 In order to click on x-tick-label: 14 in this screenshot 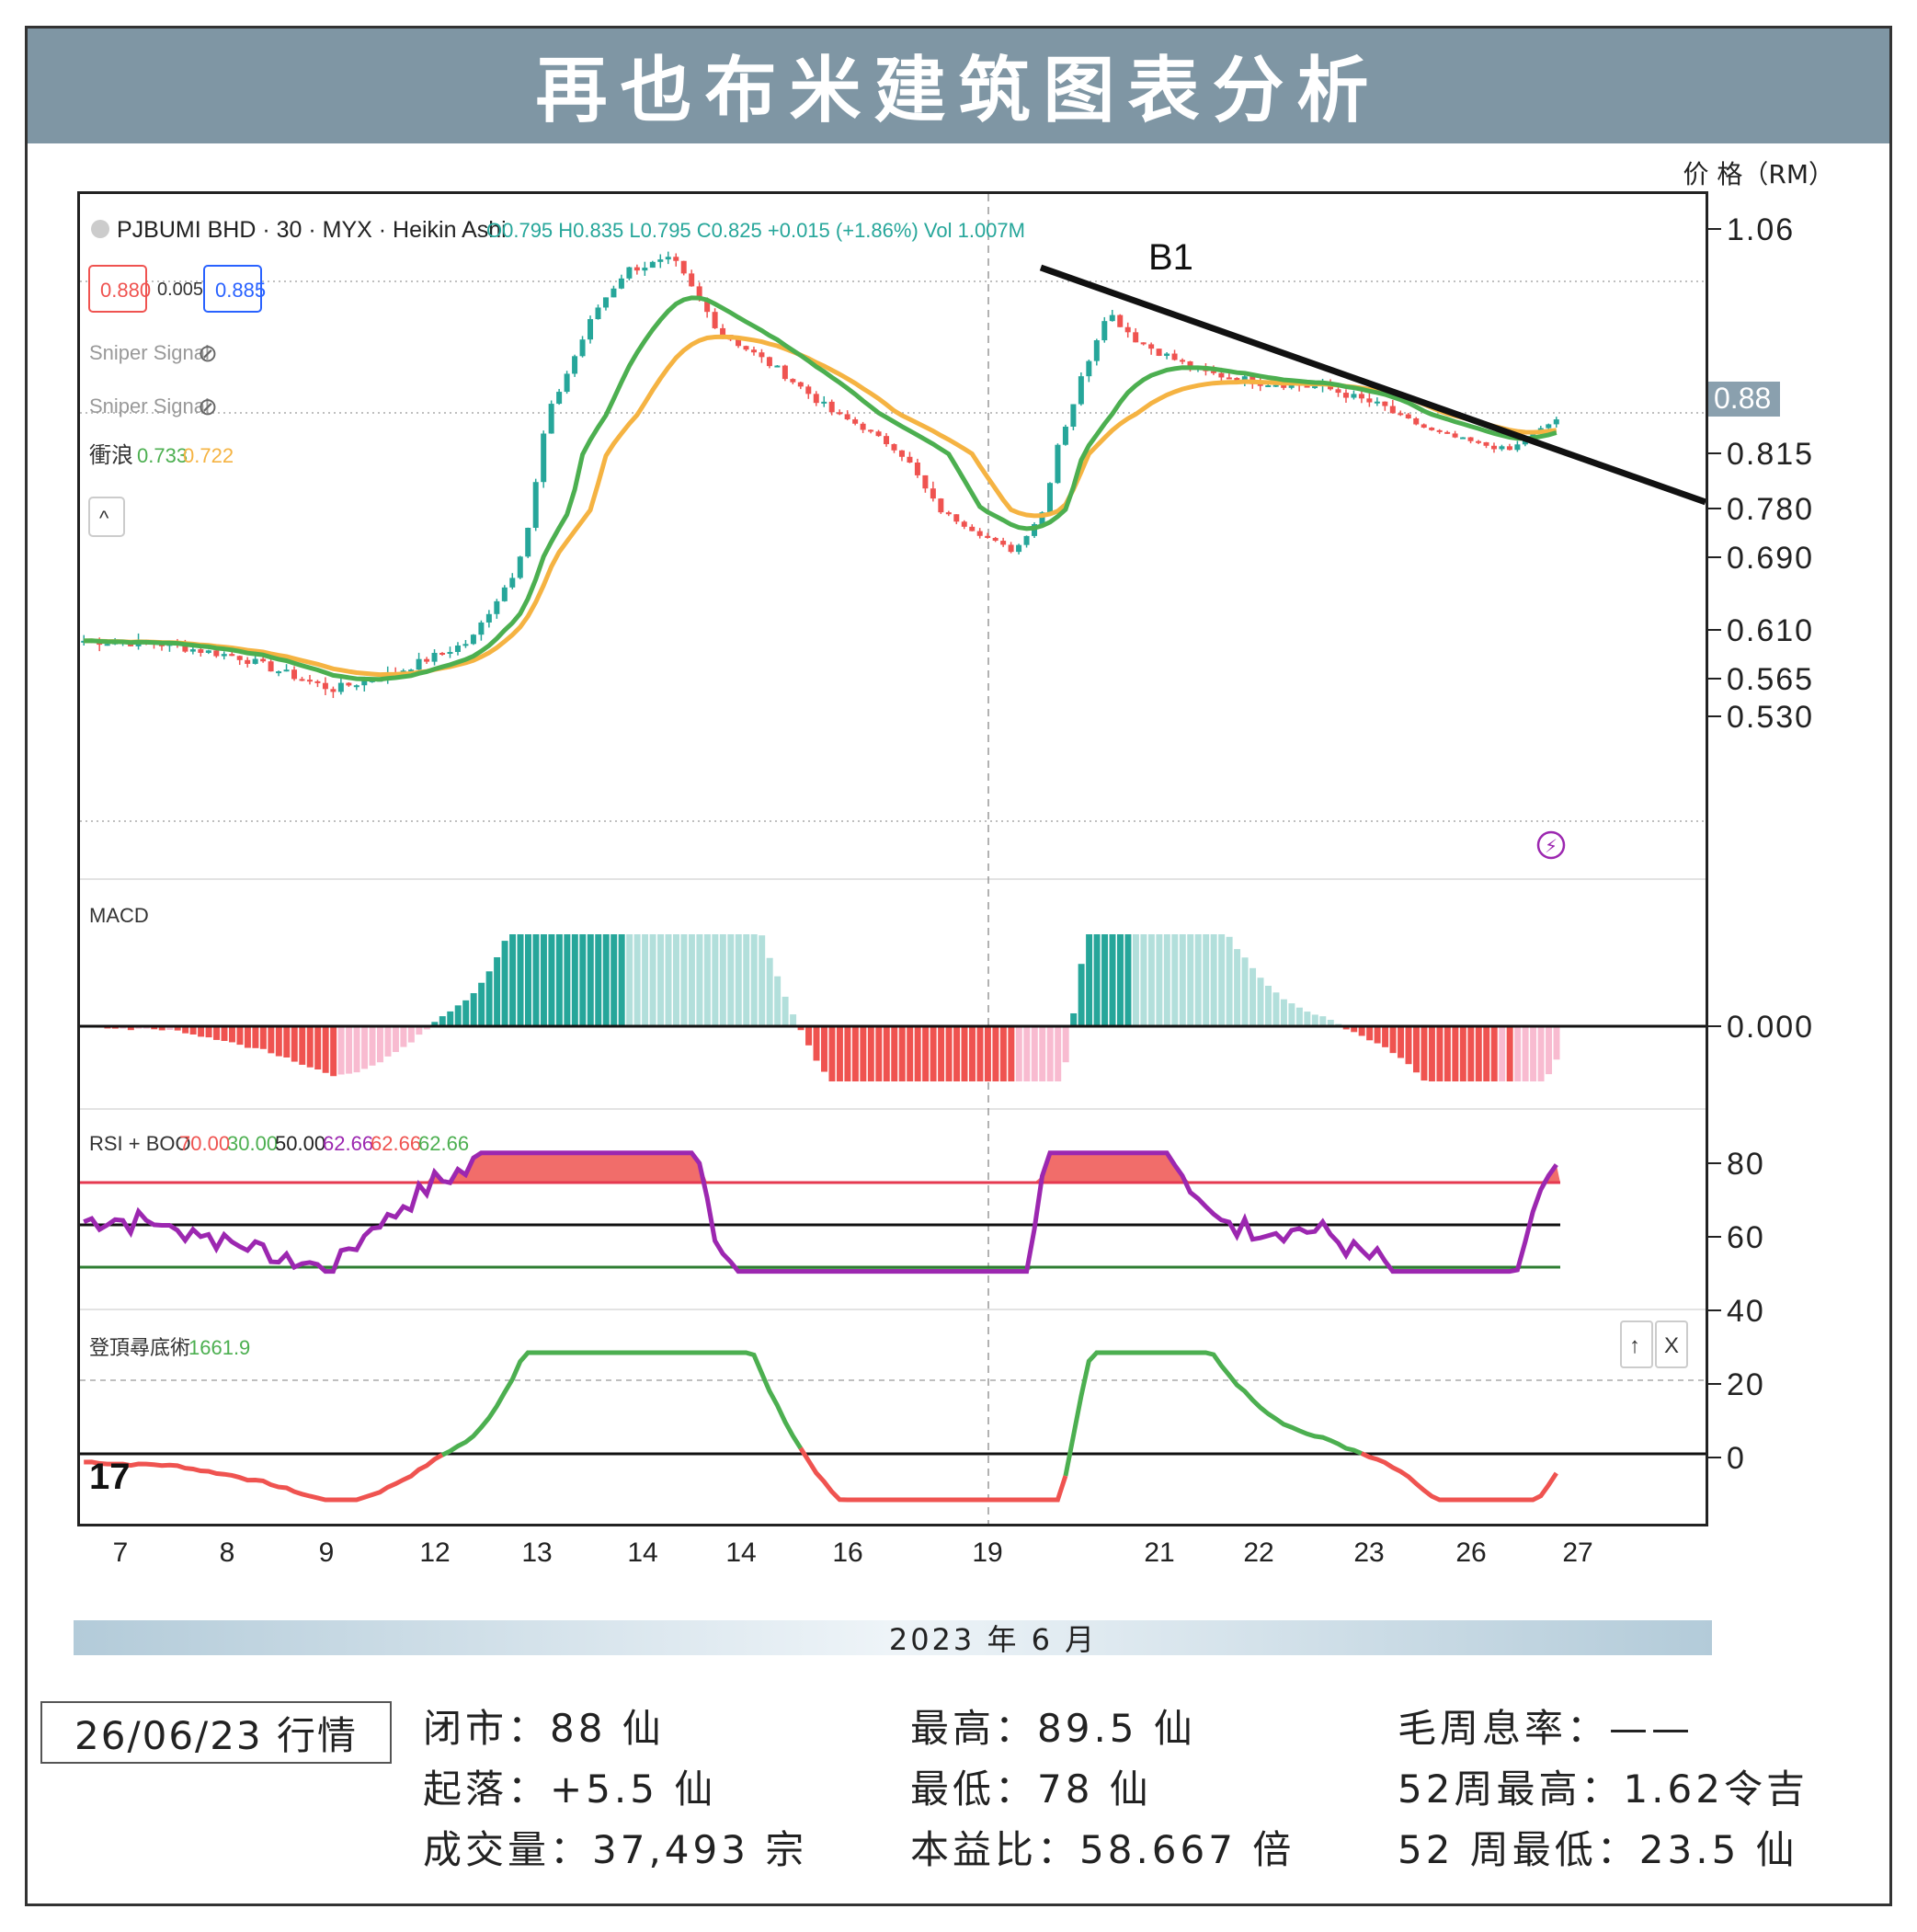, I will do `click(740, 1553)`.